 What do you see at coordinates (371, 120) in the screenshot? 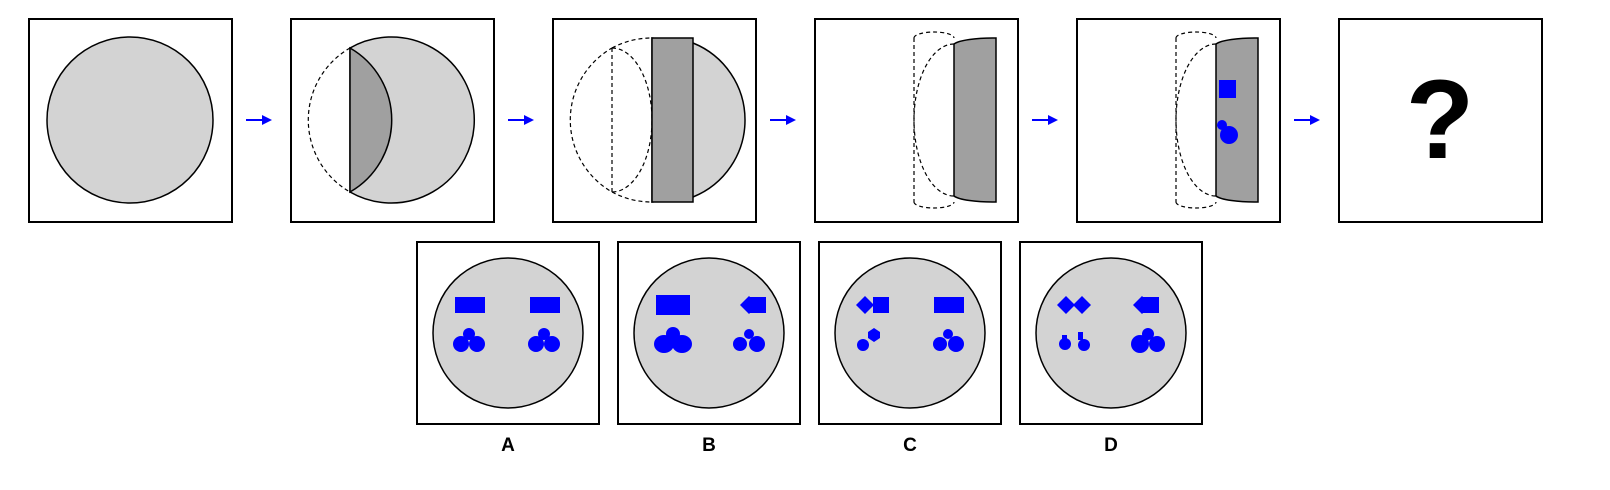
I see `folded-flap` at bounding box center [371, 120].